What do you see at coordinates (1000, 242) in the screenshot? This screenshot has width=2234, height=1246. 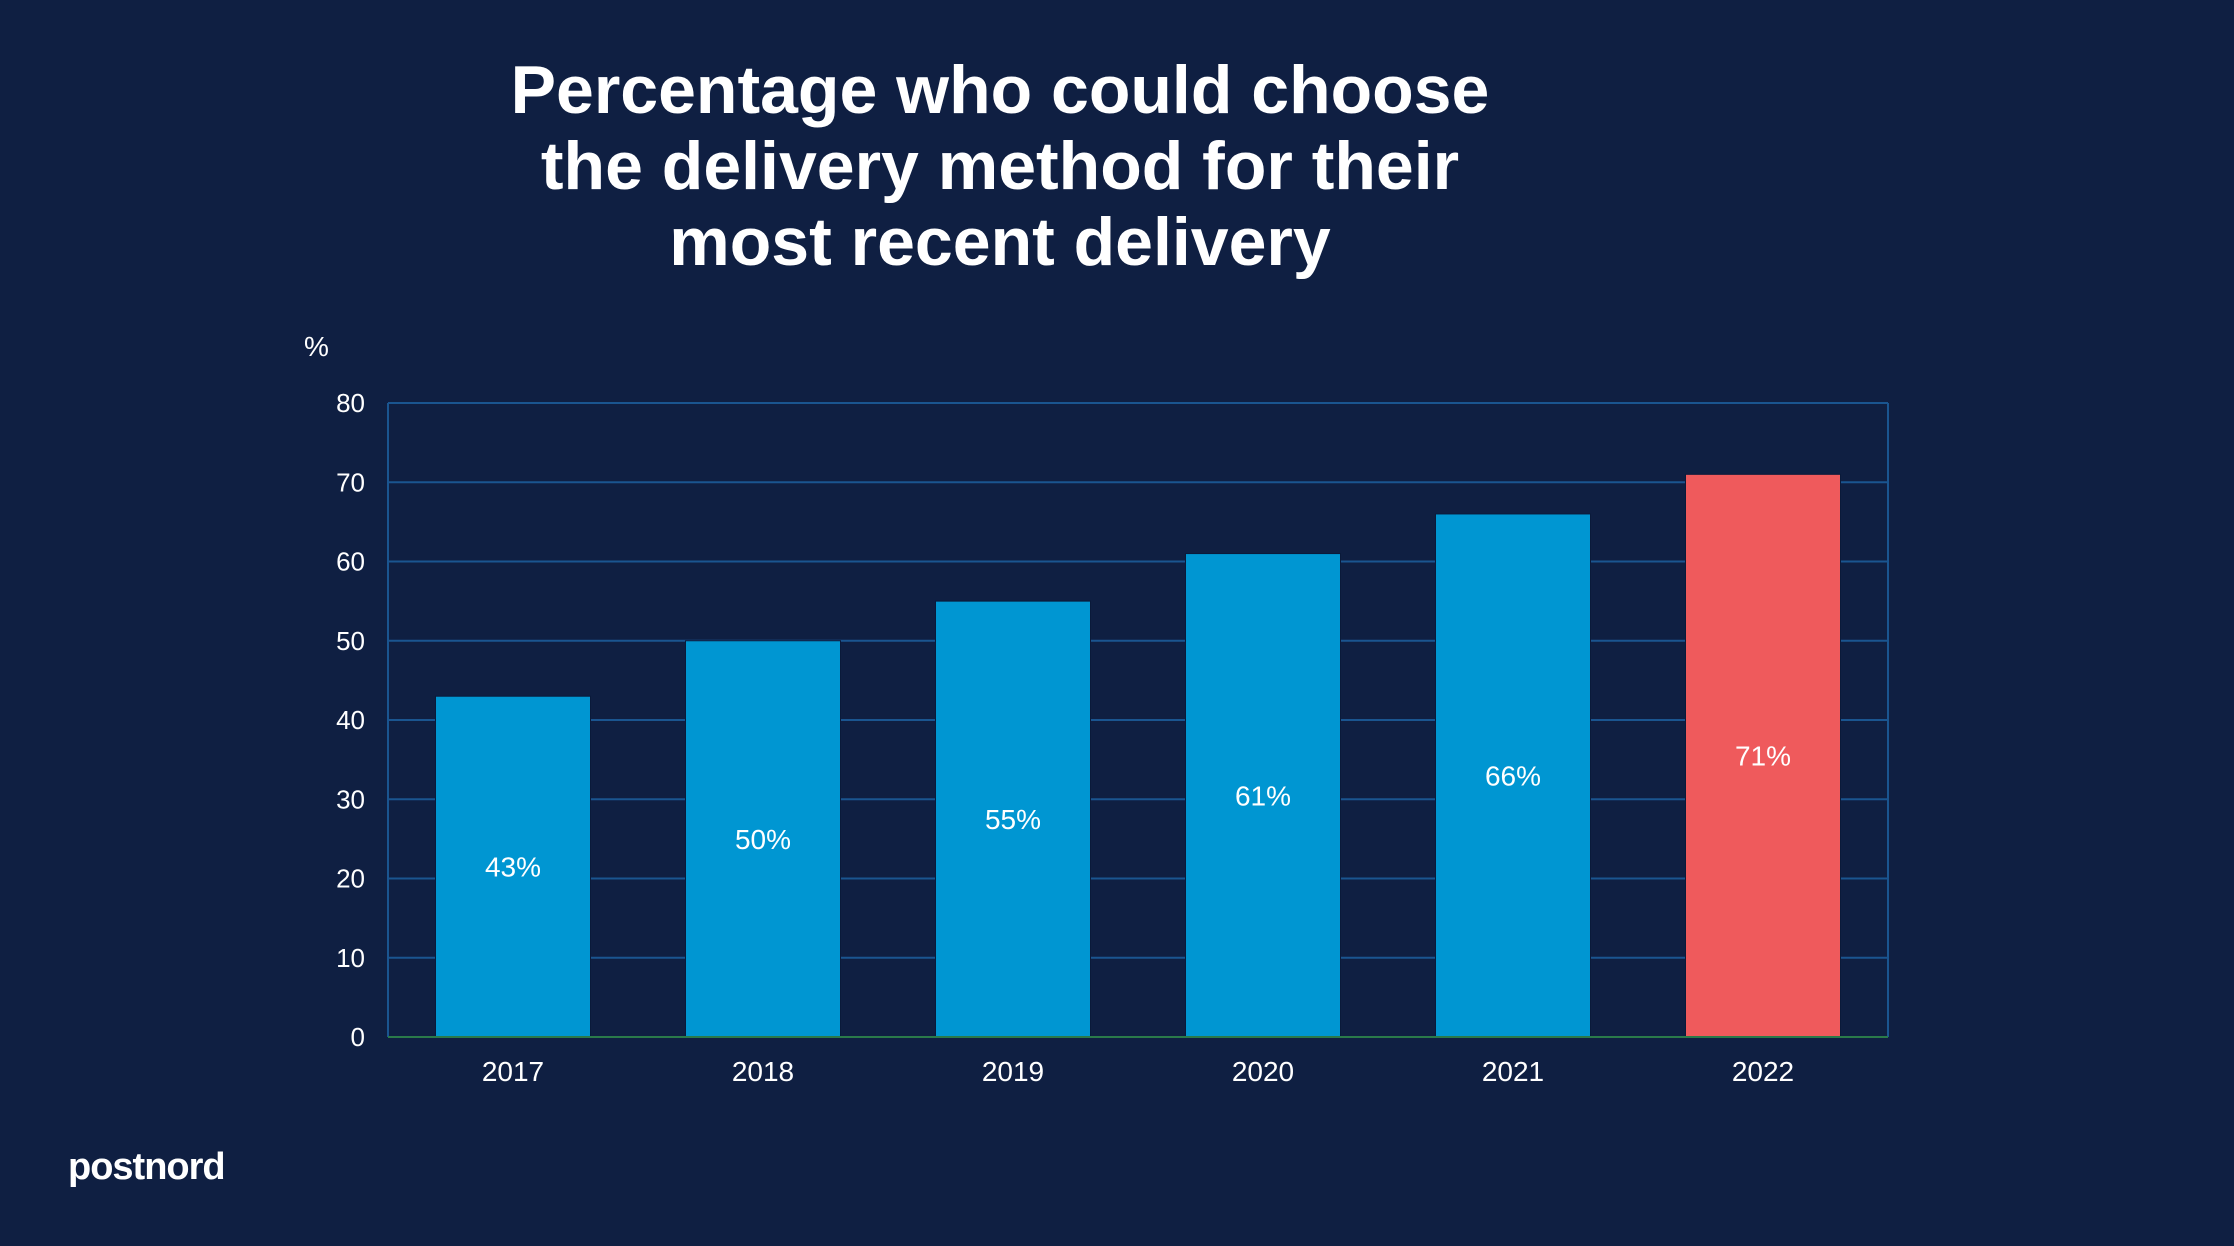 I see `chart-title-line-3: most recent delivery` at bounding box center [1000, 242].